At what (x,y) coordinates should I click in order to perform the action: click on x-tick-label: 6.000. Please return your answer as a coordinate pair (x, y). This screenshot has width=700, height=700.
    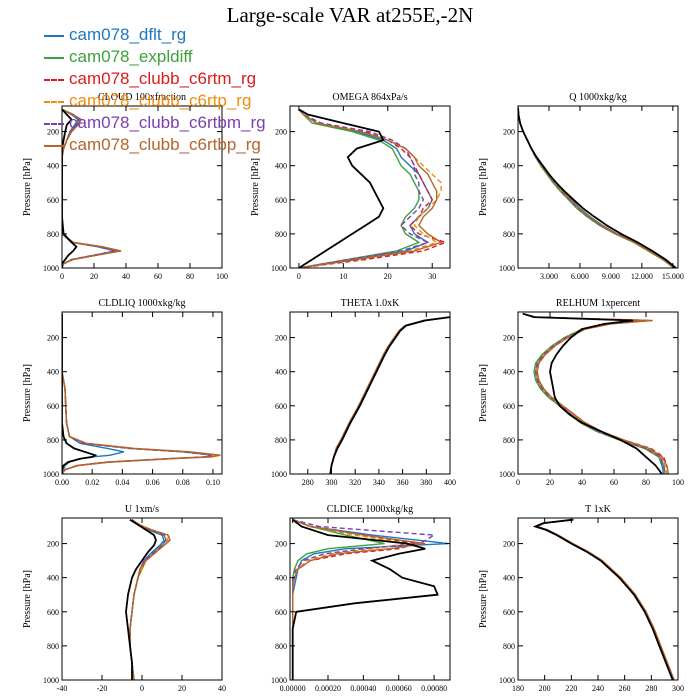
    Looking at the image, I should click on (580, 276).